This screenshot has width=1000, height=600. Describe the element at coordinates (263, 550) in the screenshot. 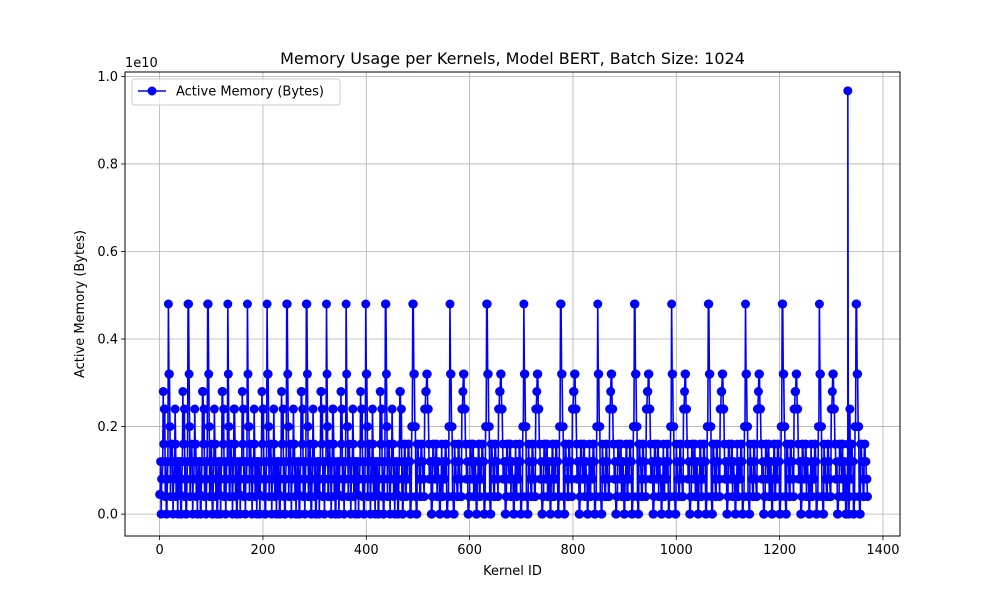

I see `x-tick-label: 200` at that location.